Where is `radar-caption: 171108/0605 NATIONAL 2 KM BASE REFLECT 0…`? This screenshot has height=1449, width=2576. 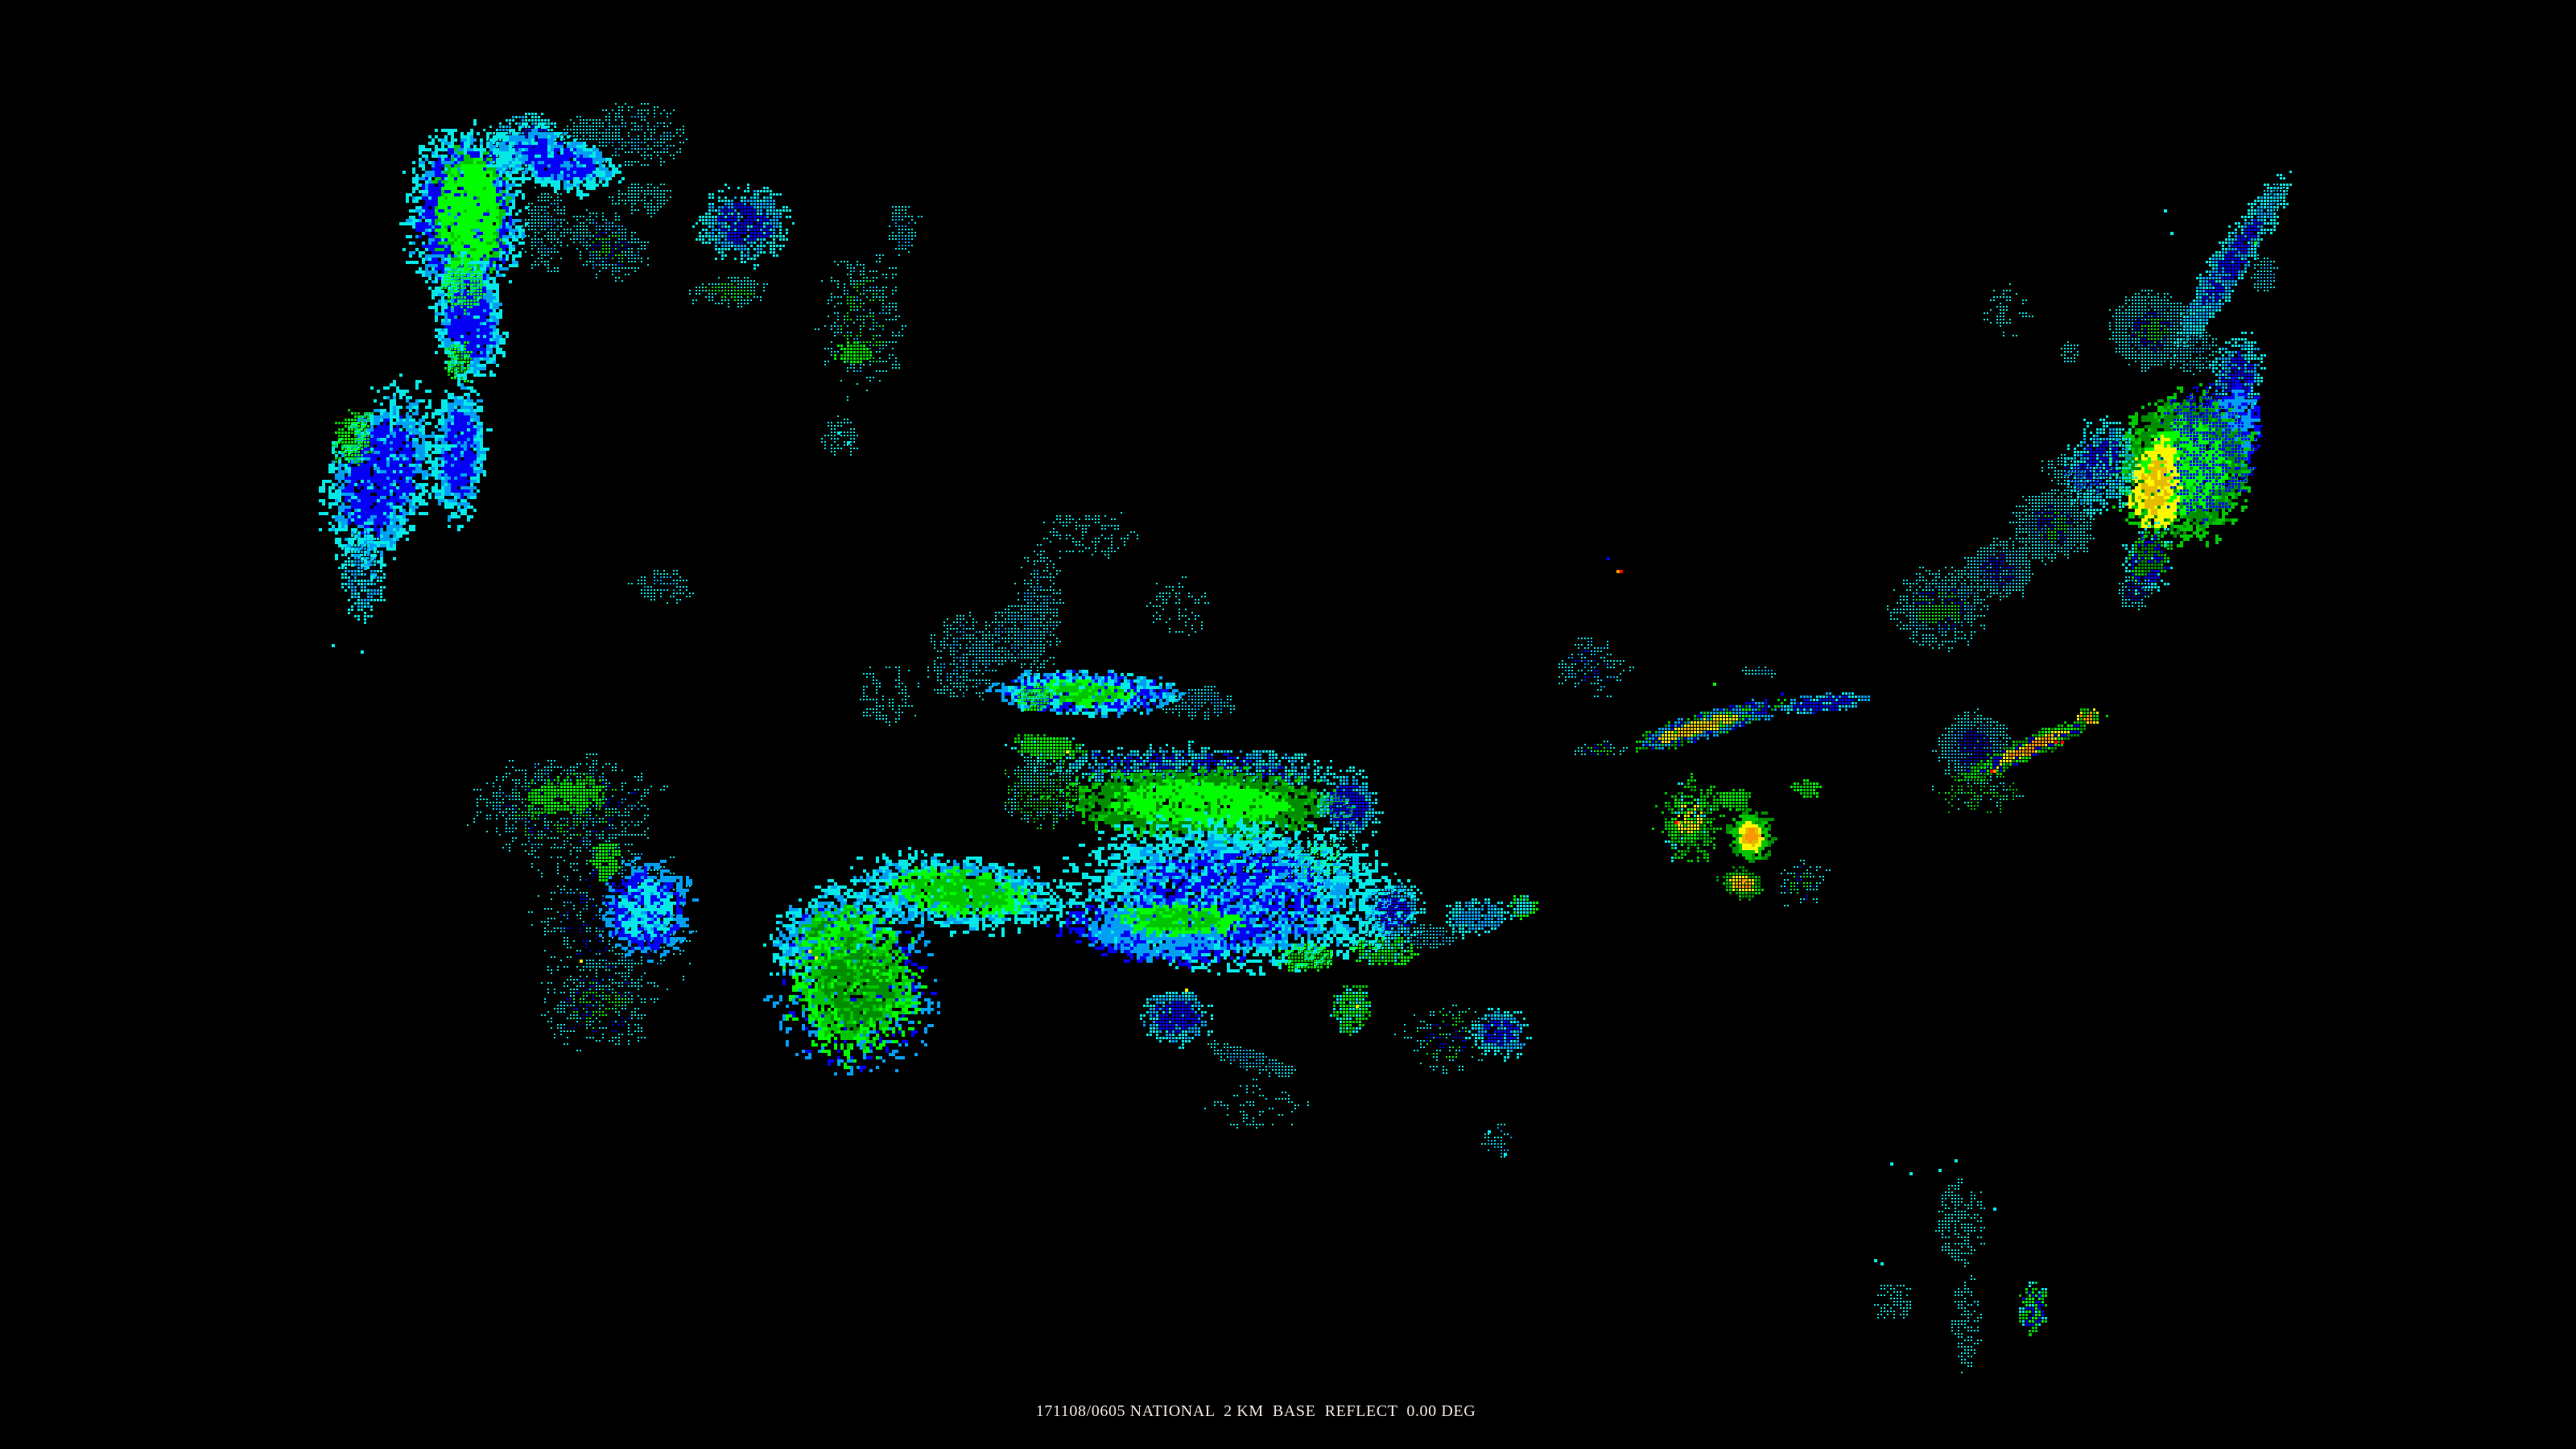 radar-caption: 171108/0605 NATIONAL 2 KM BASE REFLECT 0… is located at coordinates (1255, 1411).